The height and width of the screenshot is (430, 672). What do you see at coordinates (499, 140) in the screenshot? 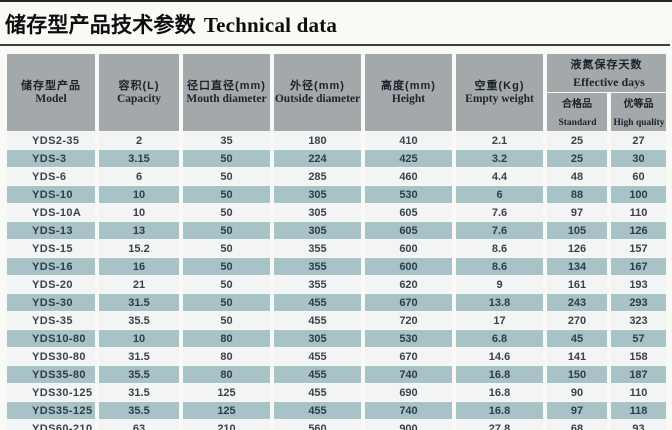
I see `value-cell: 2.1` at bounding box center [499, 140].